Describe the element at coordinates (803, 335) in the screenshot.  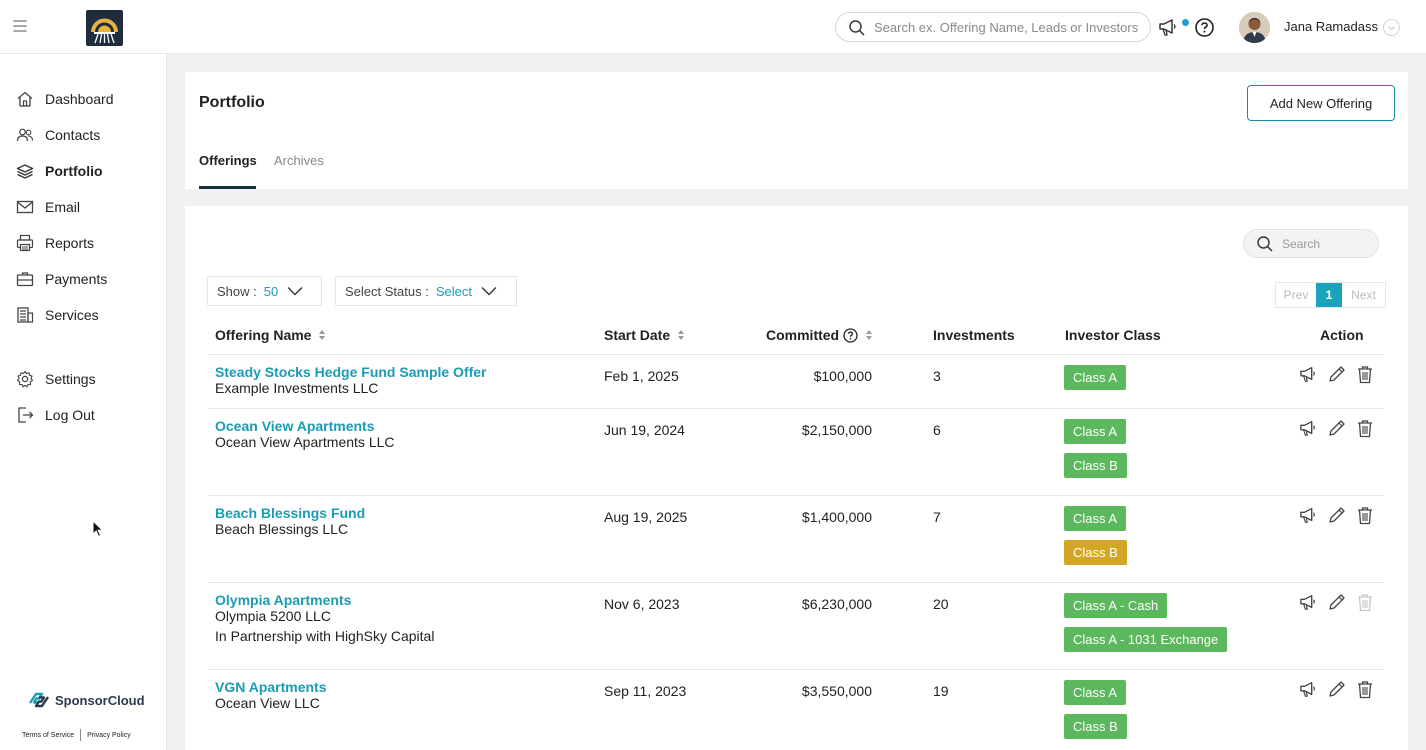
I see `column-label: Committed` at that location.